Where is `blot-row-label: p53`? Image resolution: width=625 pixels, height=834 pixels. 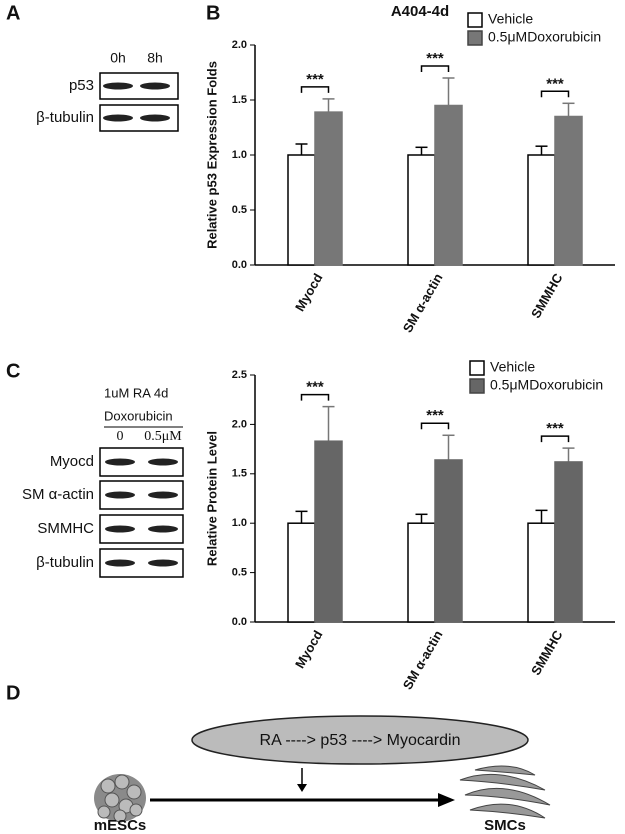 blot-row-label: p53 is located at coordinates (81, 85).